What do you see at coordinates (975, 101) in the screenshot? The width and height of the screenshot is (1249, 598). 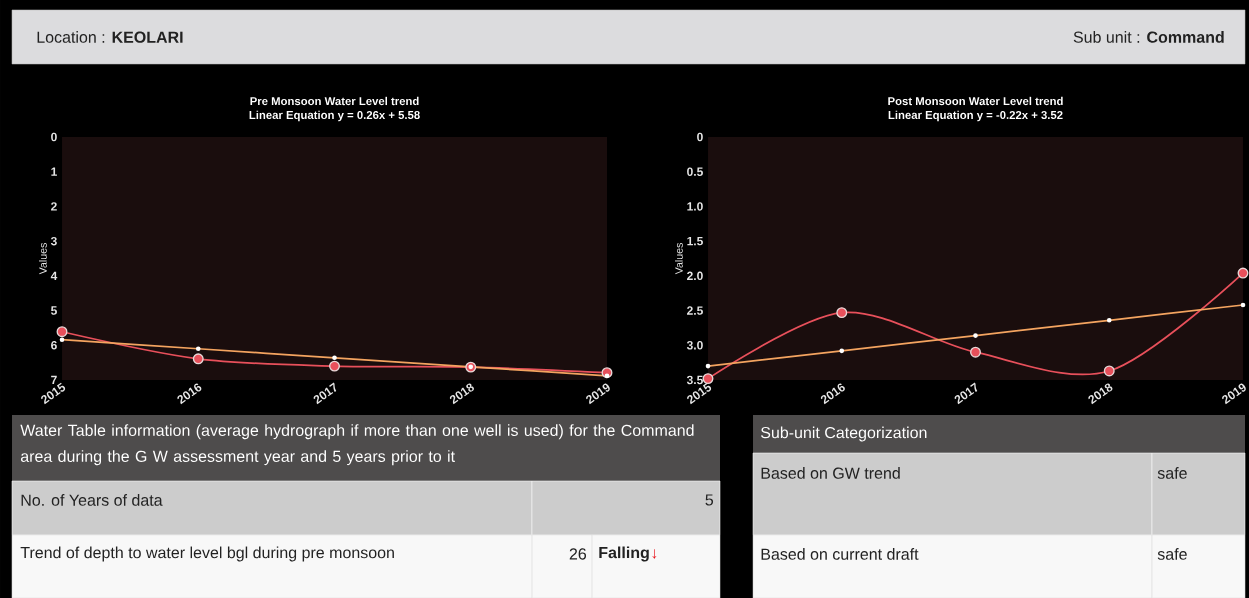 I see `chart-title: Post Monsoon Water Level trend` at bounding box center [975, 101].